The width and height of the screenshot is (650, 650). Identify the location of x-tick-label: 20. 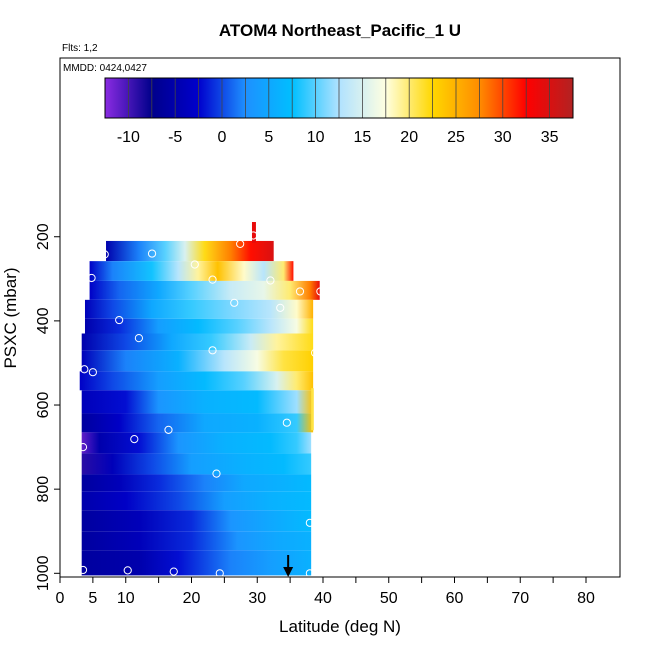
(192, 598).